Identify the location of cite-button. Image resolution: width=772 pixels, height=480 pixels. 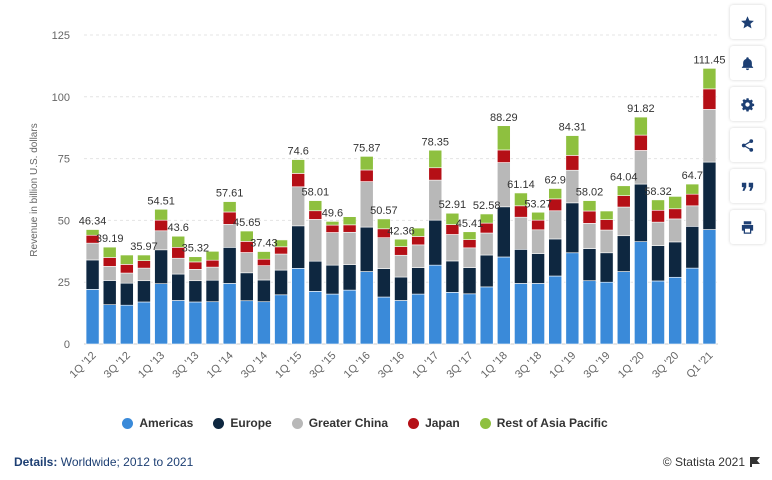
(747, 186).